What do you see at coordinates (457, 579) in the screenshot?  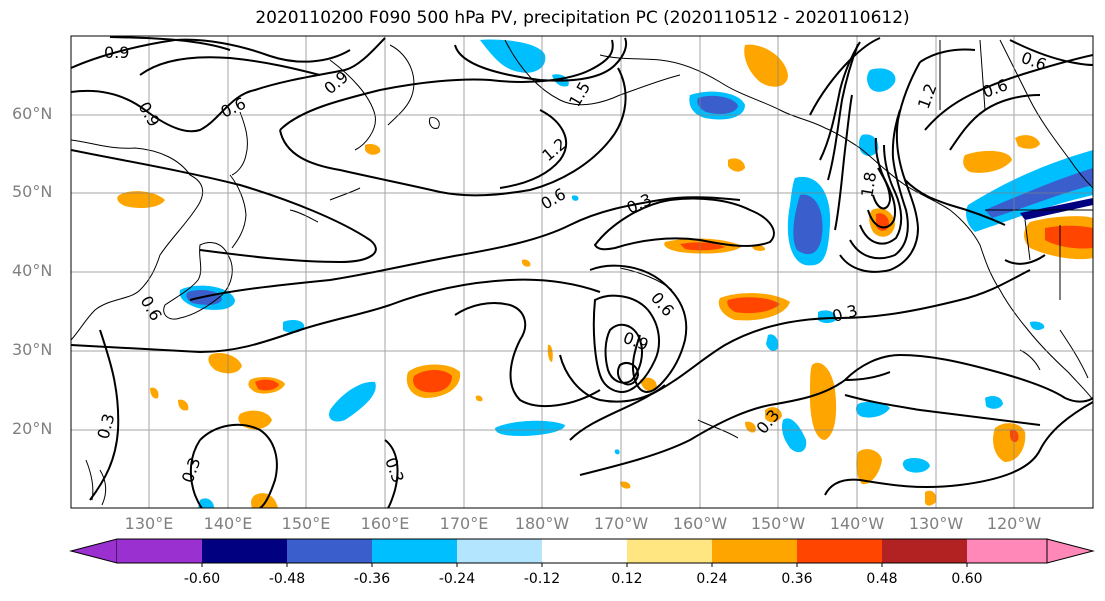 I see `colorbar-tick: -0.24` at bounding box center [457, 579].